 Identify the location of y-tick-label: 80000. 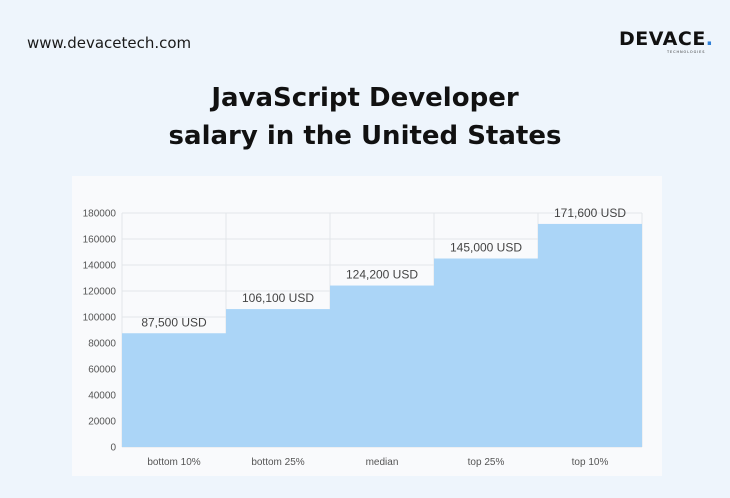
(102, 344).